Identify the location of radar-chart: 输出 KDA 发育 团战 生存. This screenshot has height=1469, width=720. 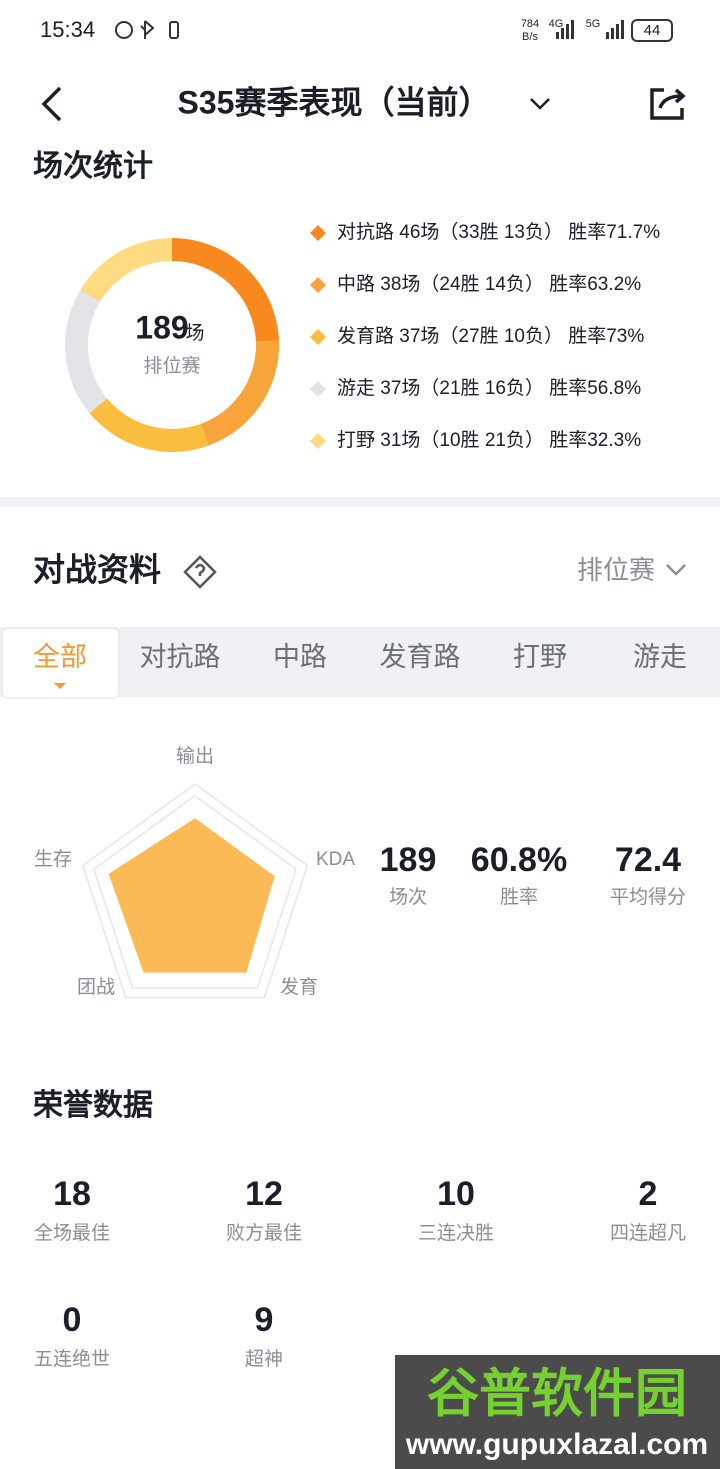
(194, 872).